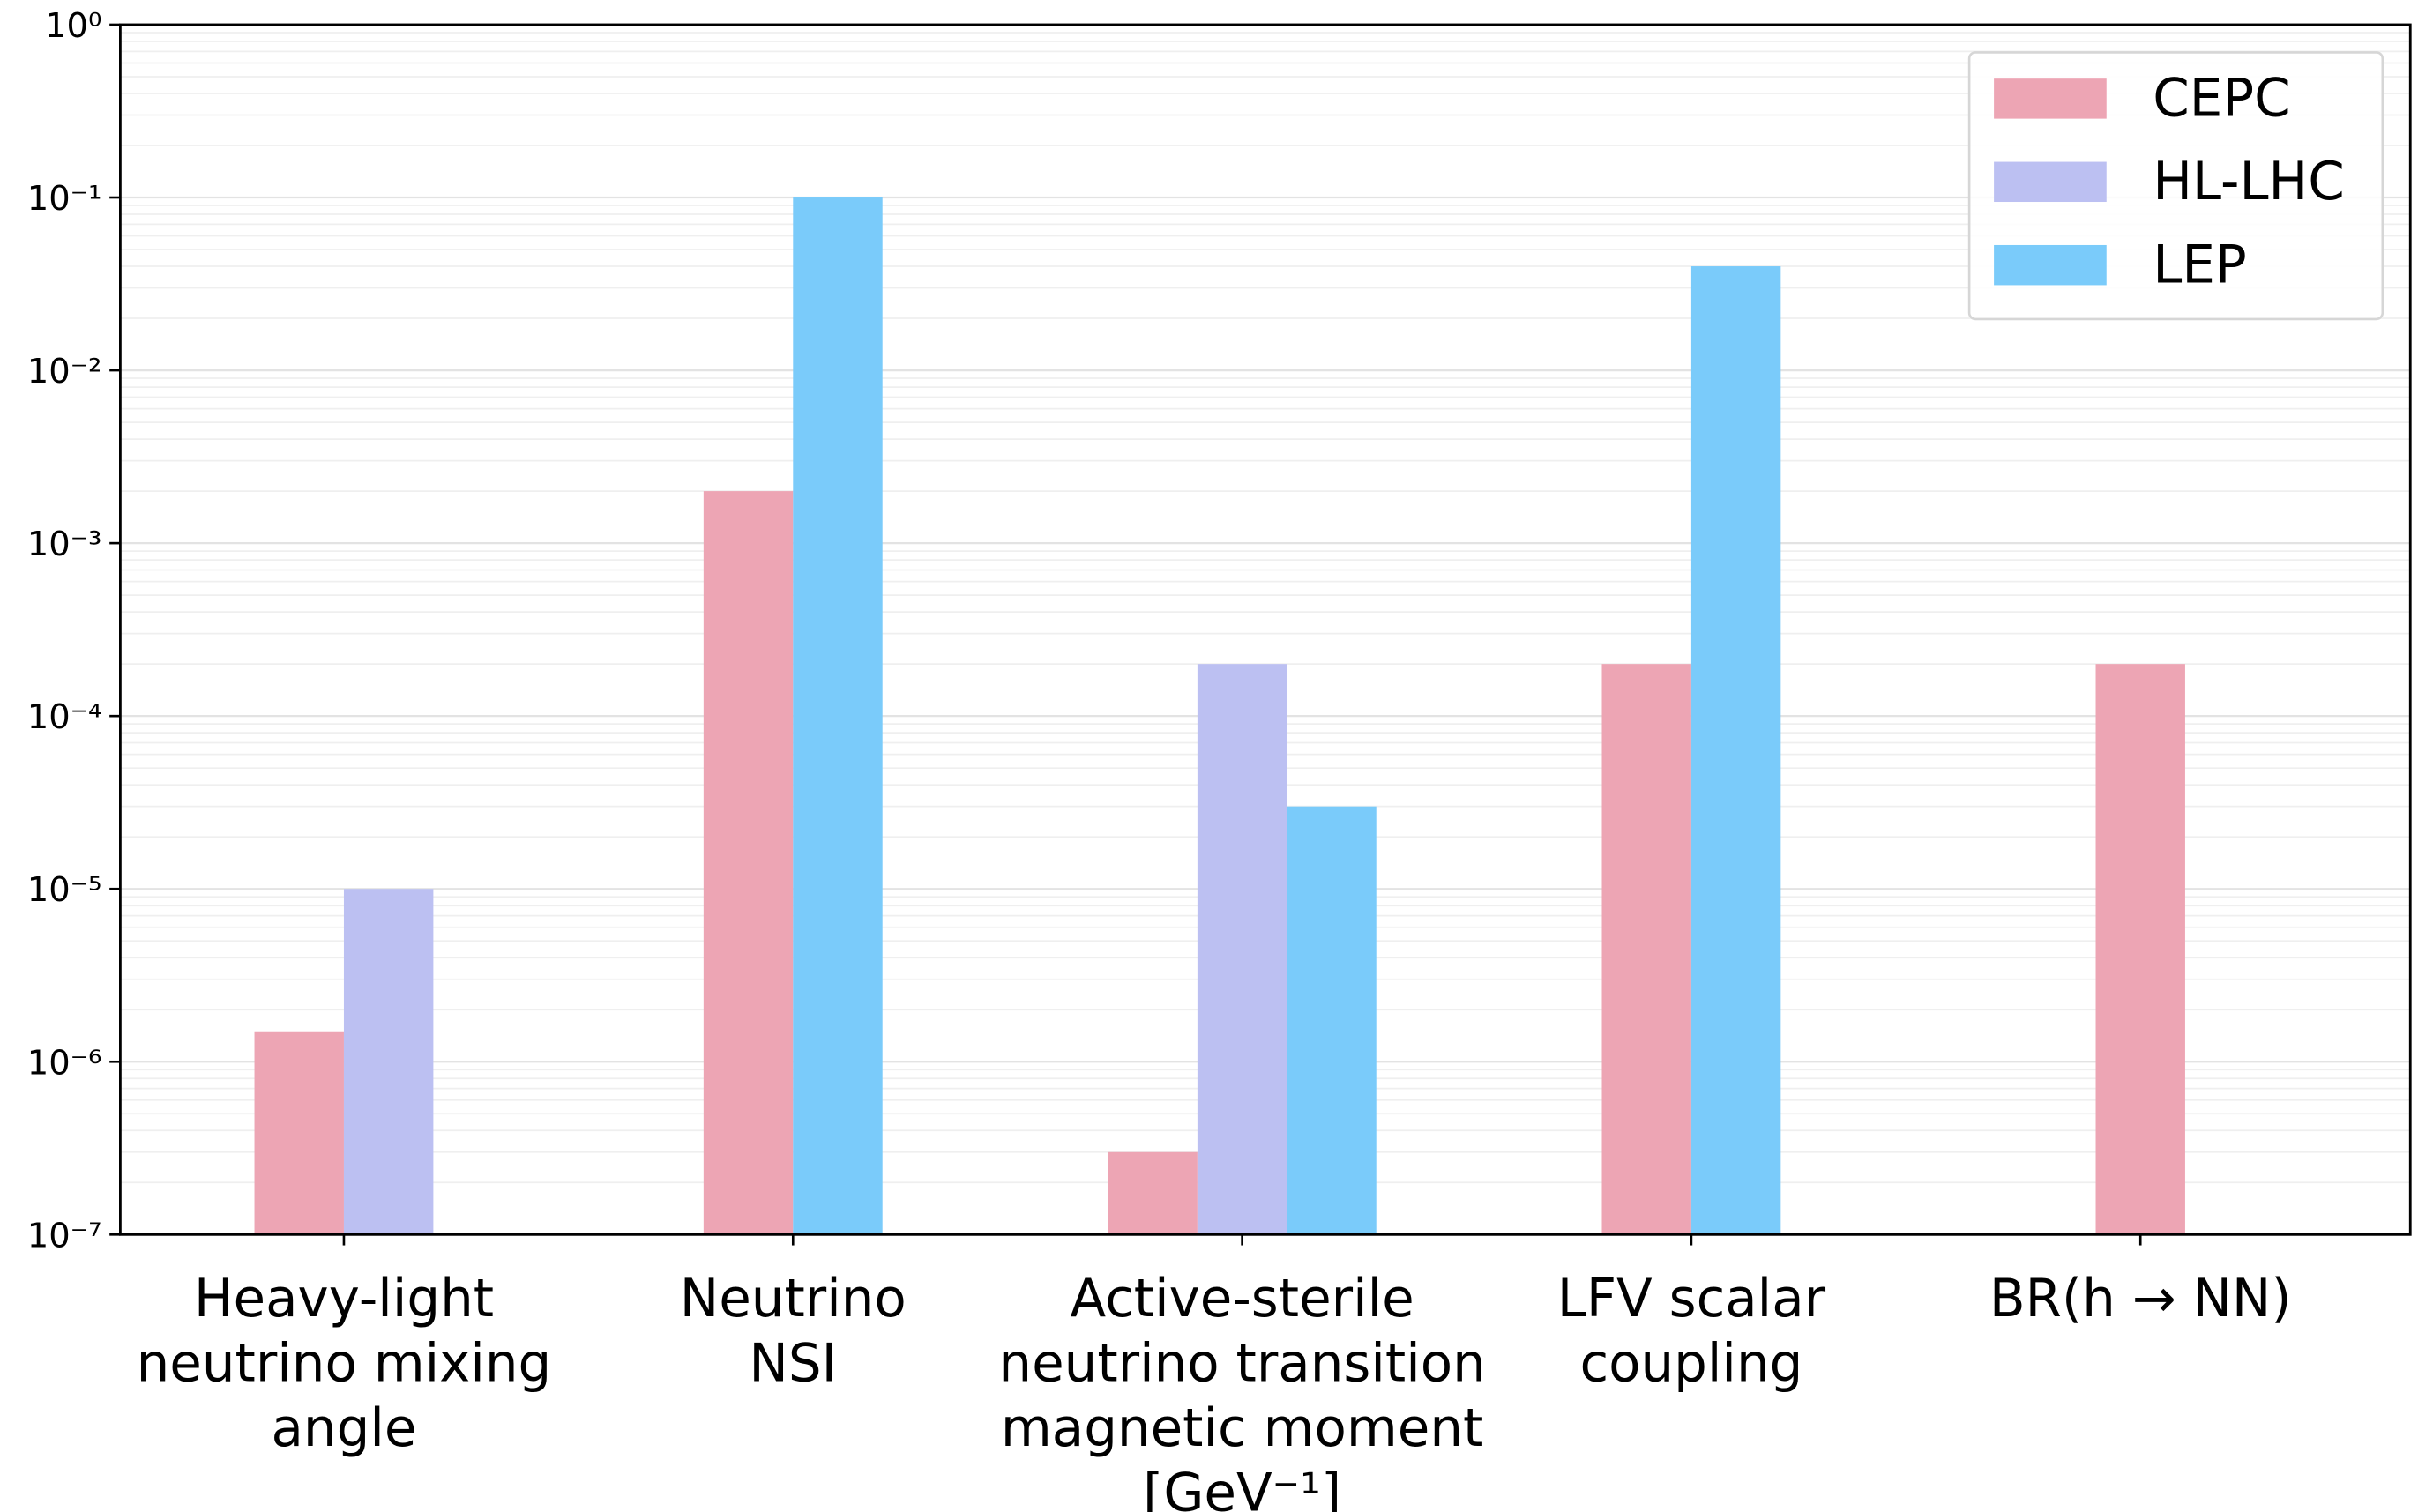 The image size is (2418, 1512). I want to click on x-tick-label-line: magnetic moment, so click(1242, 1429).